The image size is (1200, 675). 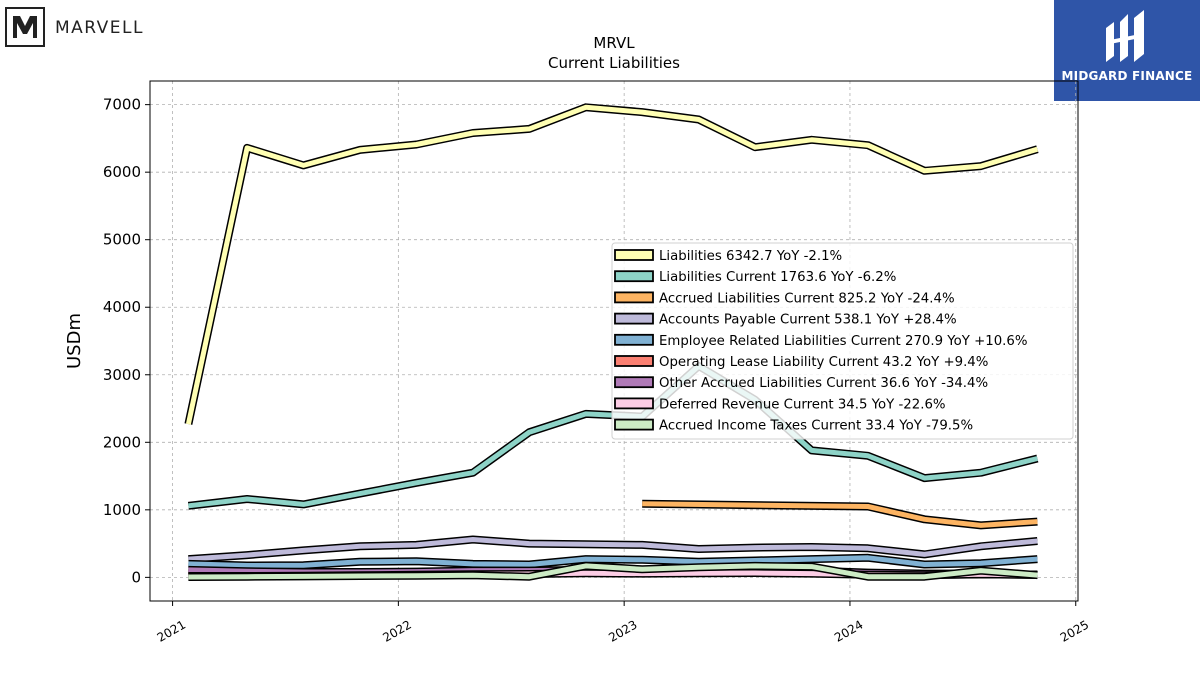 I want to click on chart-subtitle: Current Liabilities, so click(x=614, y=63).